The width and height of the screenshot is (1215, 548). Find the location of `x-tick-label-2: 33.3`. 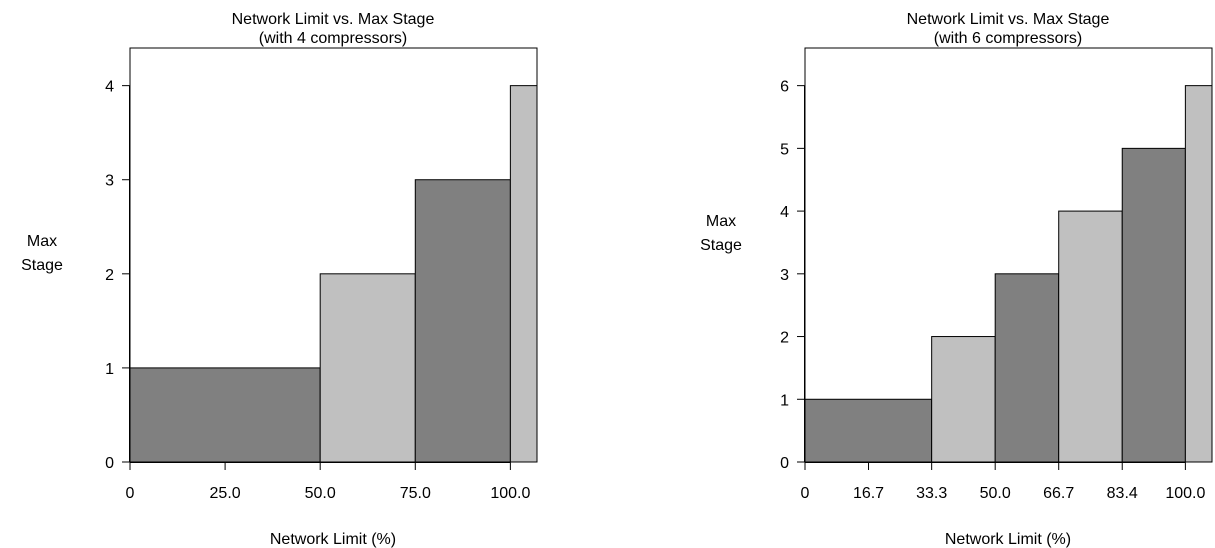

x-tick-label-2: 33.3 is located at coordinates (931, 493).